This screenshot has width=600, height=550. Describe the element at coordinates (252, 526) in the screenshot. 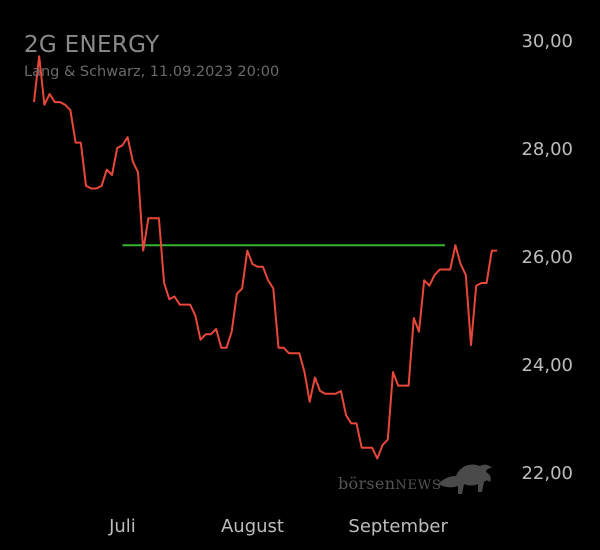

I see `x-tick-label: August` at that location.